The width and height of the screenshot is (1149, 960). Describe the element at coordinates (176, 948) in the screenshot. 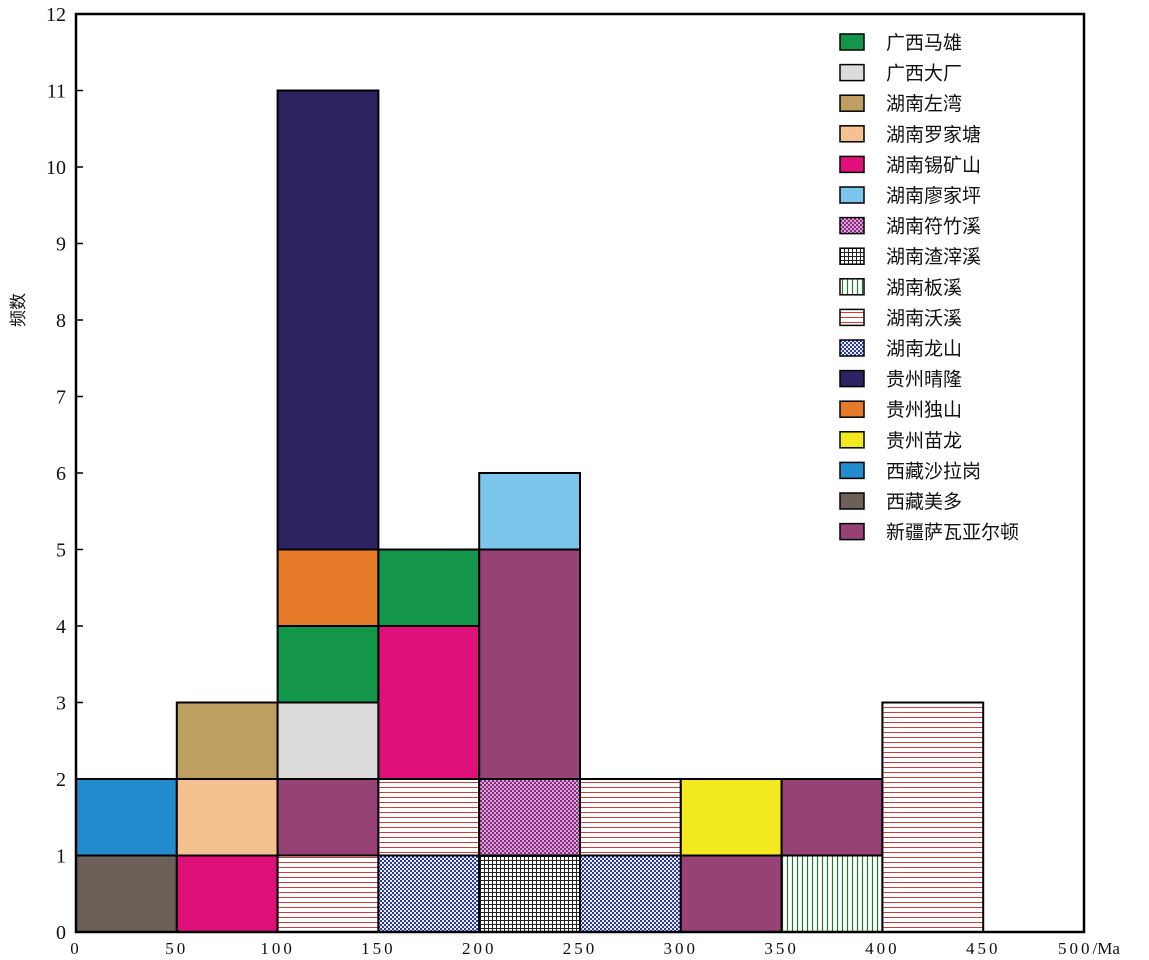

I see `x-tick-label: 50` at that location.